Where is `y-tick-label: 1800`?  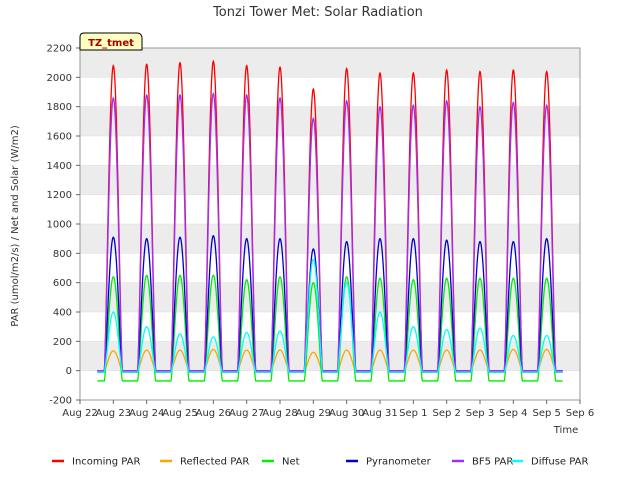
y-tick-label: 1800 is located at coordinates (59, 107).